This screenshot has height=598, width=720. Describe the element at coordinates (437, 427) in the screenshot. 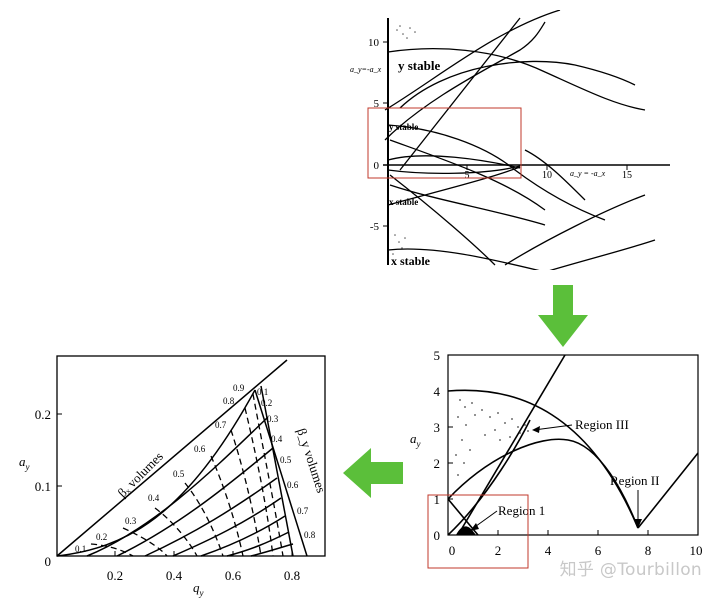

I see `right-y-tick-3: 3` at that location.